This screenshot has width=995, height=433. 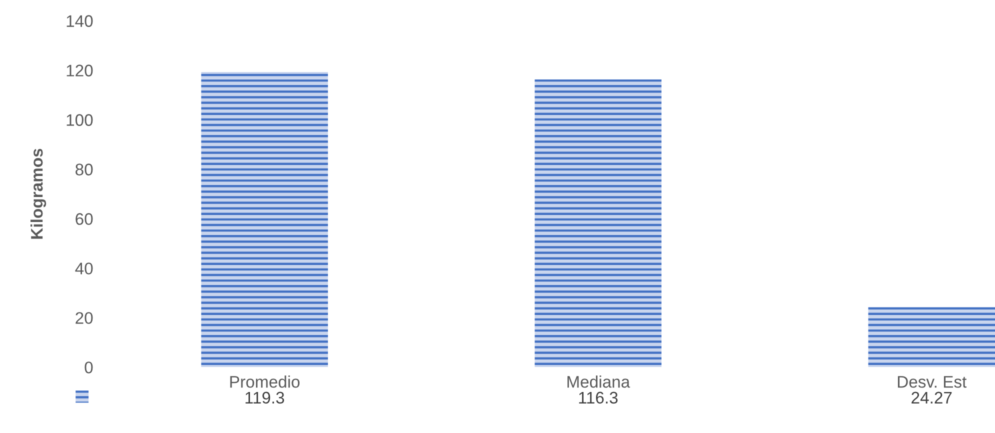 I want to click on y-tick-label: 60, so click(x=84, y=219).